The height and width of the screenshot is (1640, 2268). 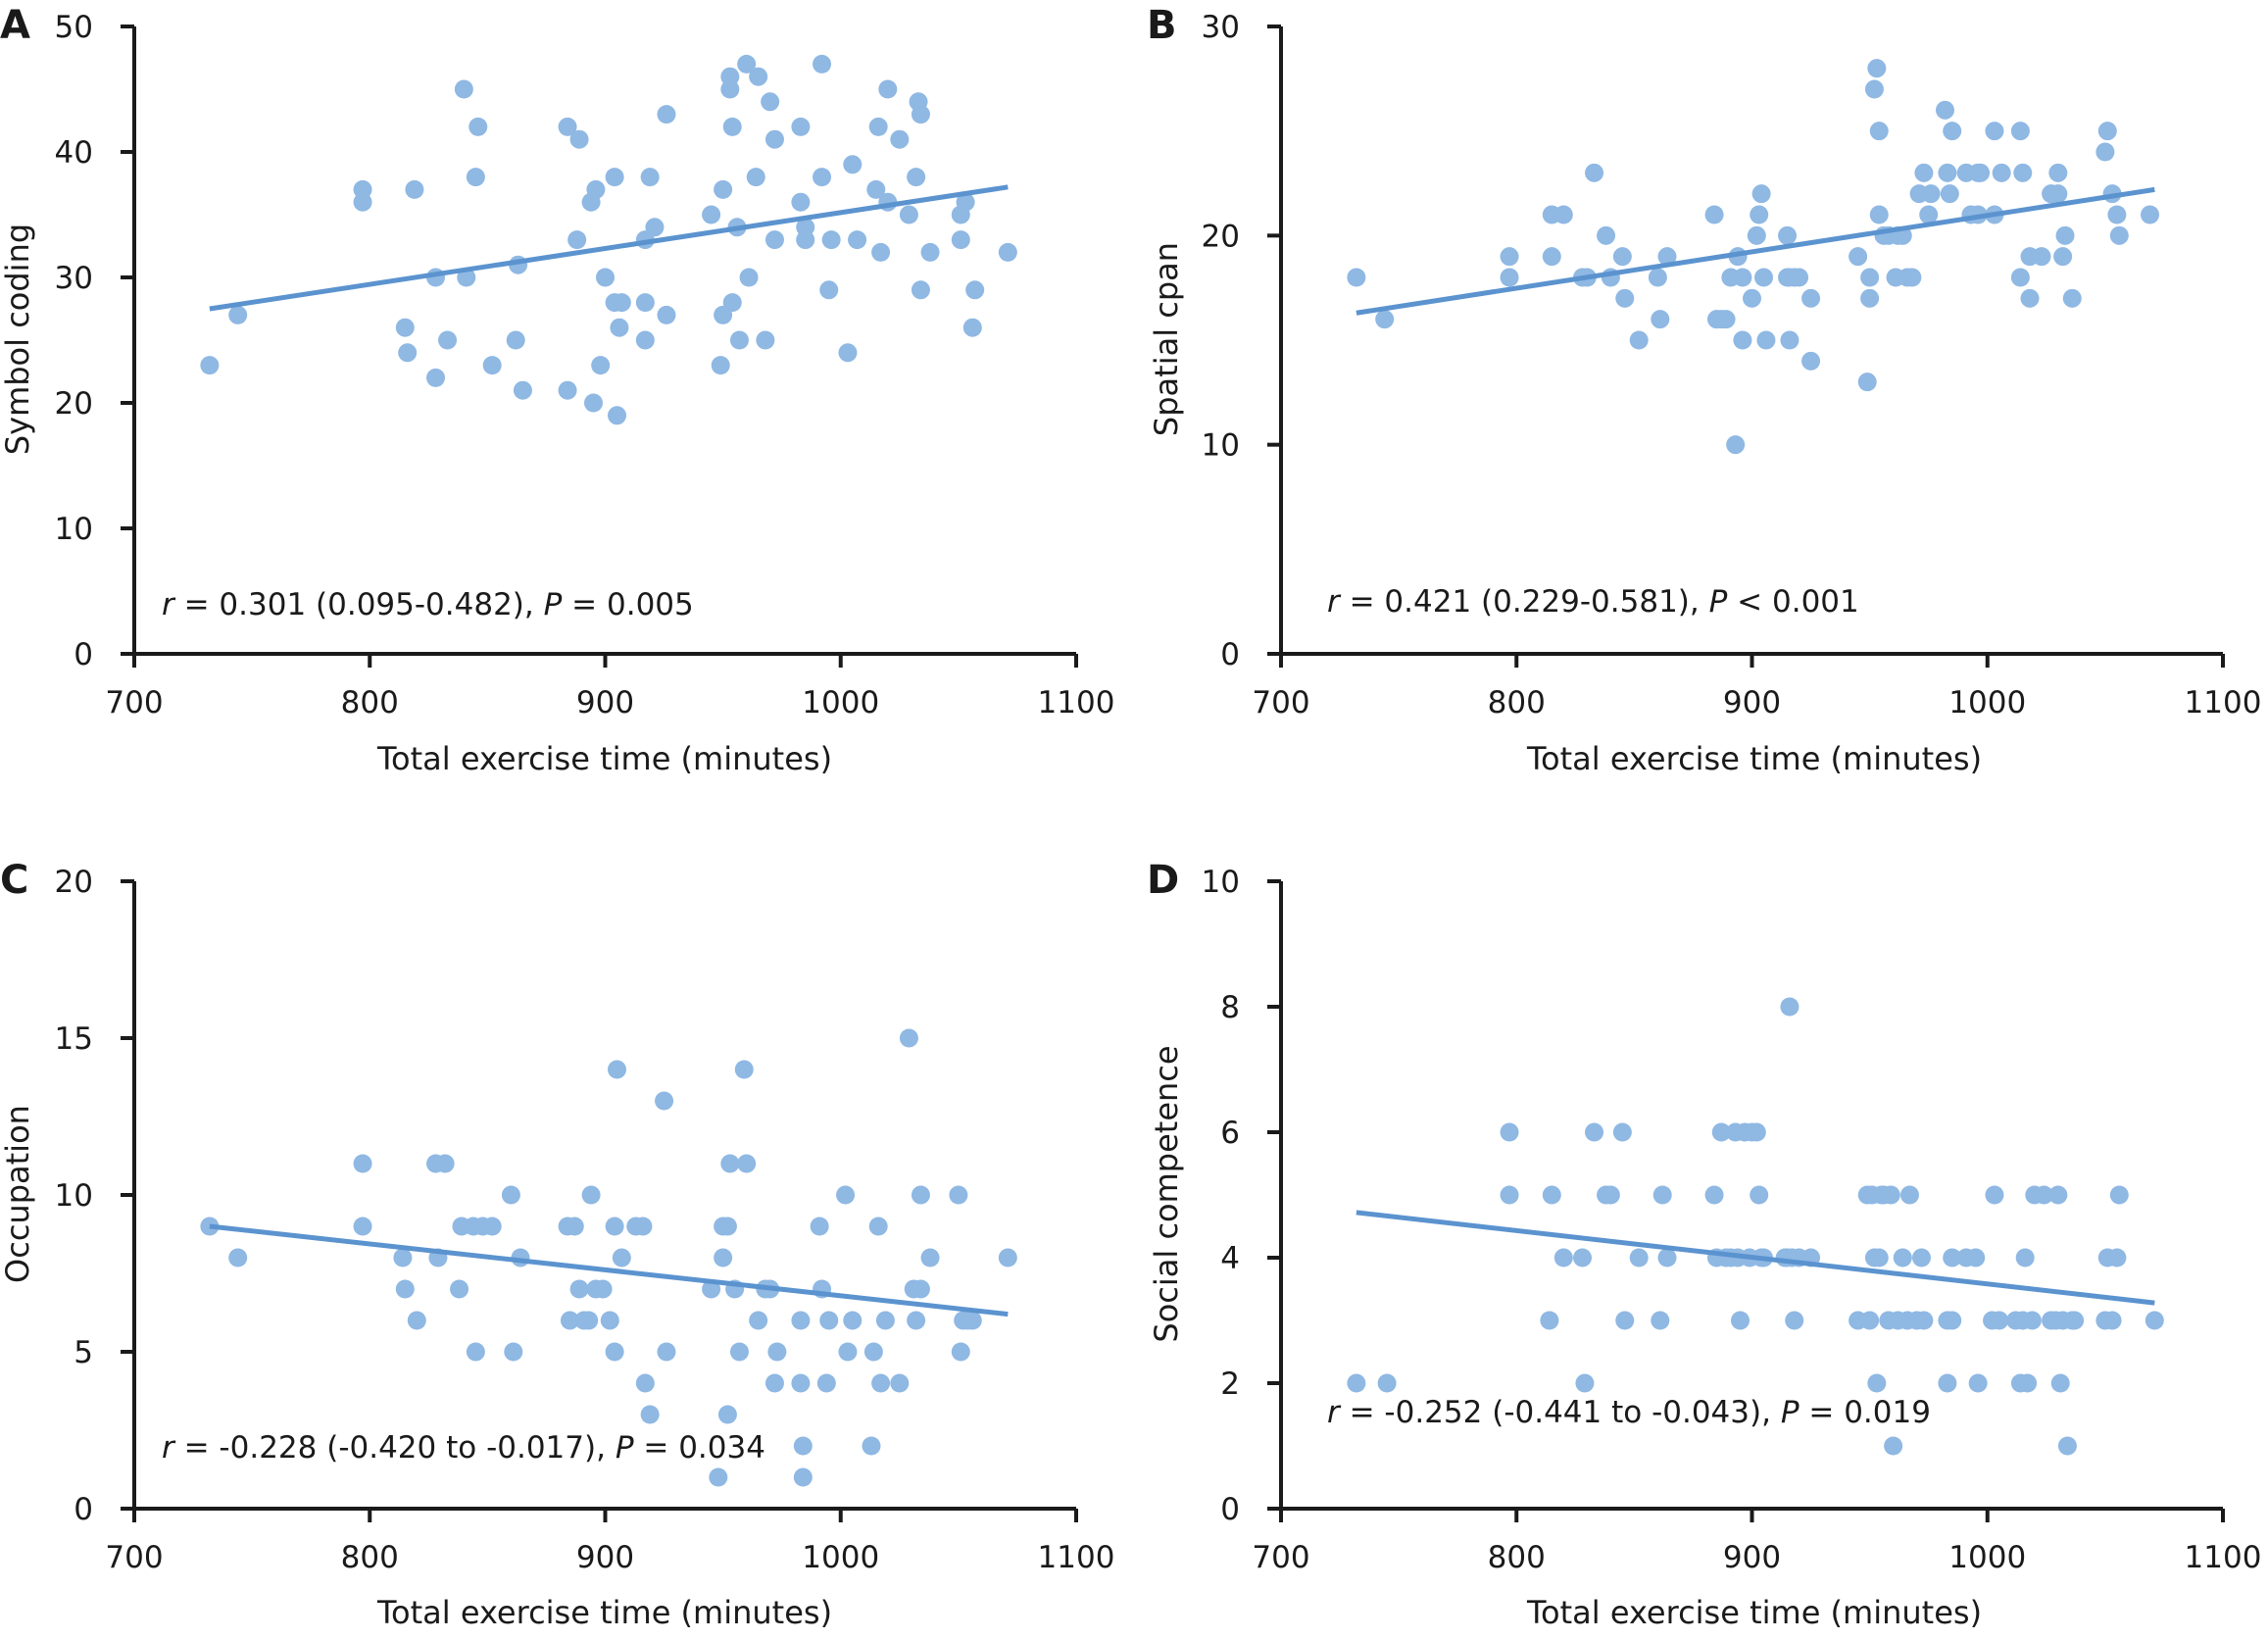 I want to click on panel-a-annotation-stat: = 0.301 (0.095-0.482),, so click(x=359, y=604).